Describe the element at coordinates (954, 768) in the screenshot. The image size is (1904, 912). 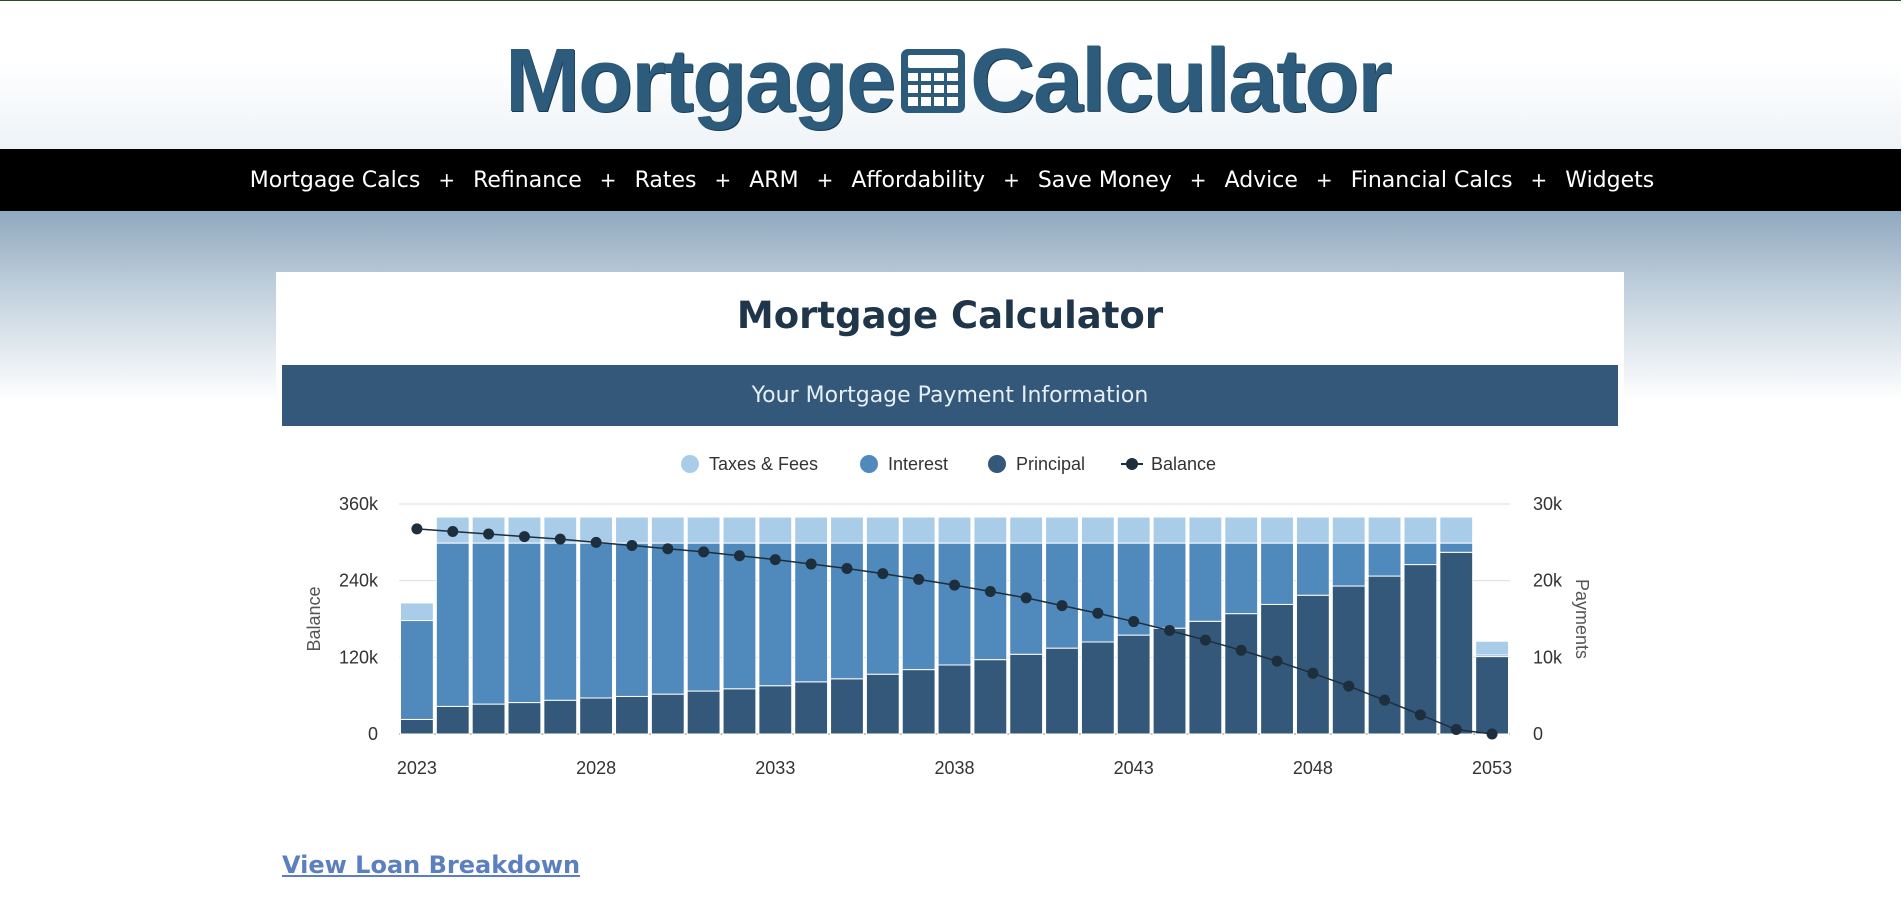
I see `x-tick-label: 2038` at that location.